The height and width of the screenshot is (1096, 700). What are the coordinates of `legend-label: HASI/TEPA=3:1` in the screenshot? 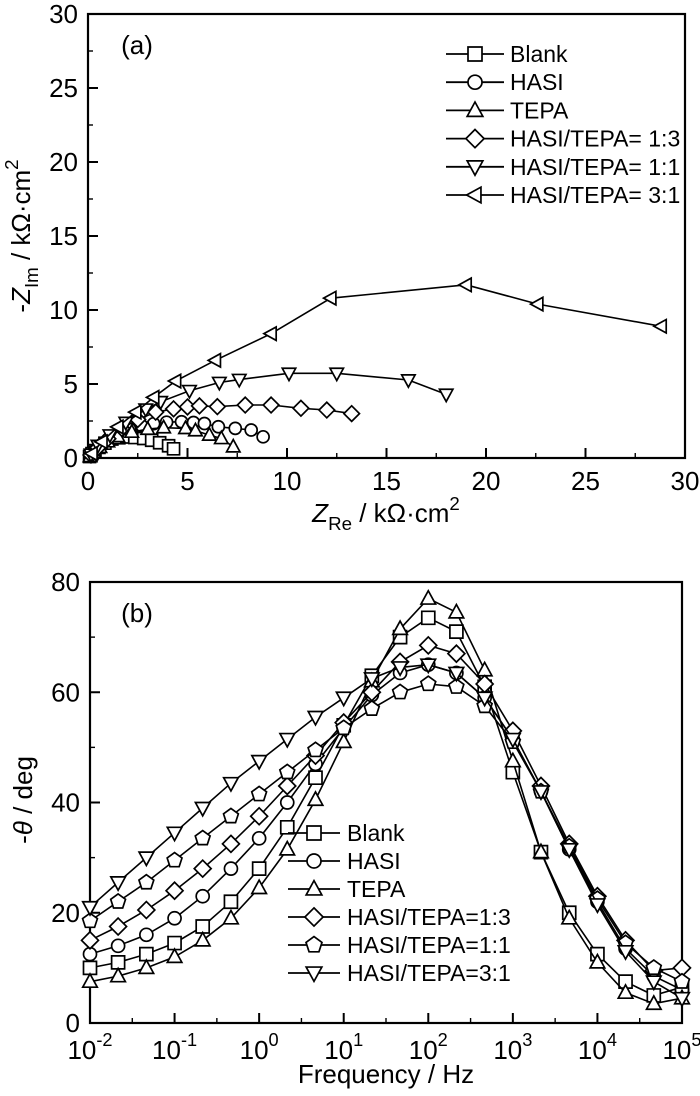 It's located at (429, 973).